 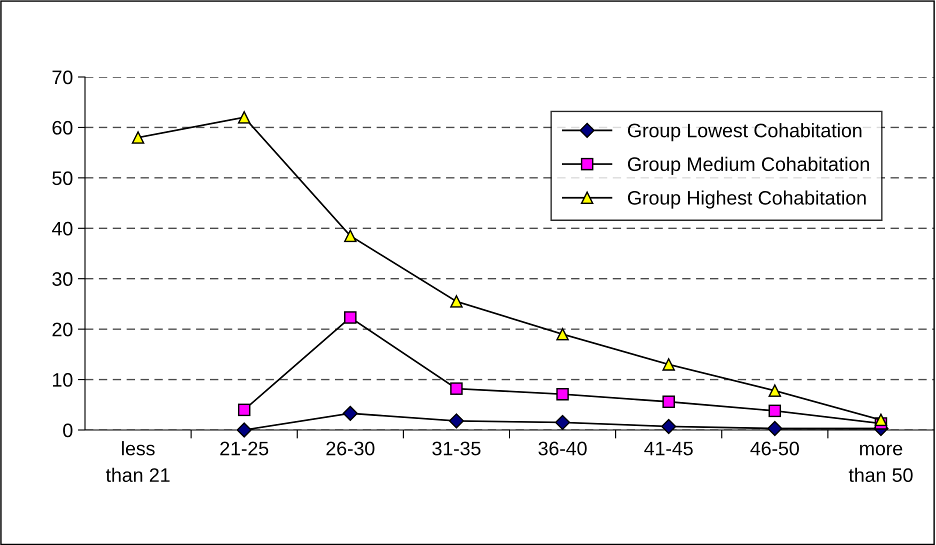 What do you see at coordinates (62, 77) in the screenshot?
I see `y-tick-label: 70` at bounding box center [62, 77].